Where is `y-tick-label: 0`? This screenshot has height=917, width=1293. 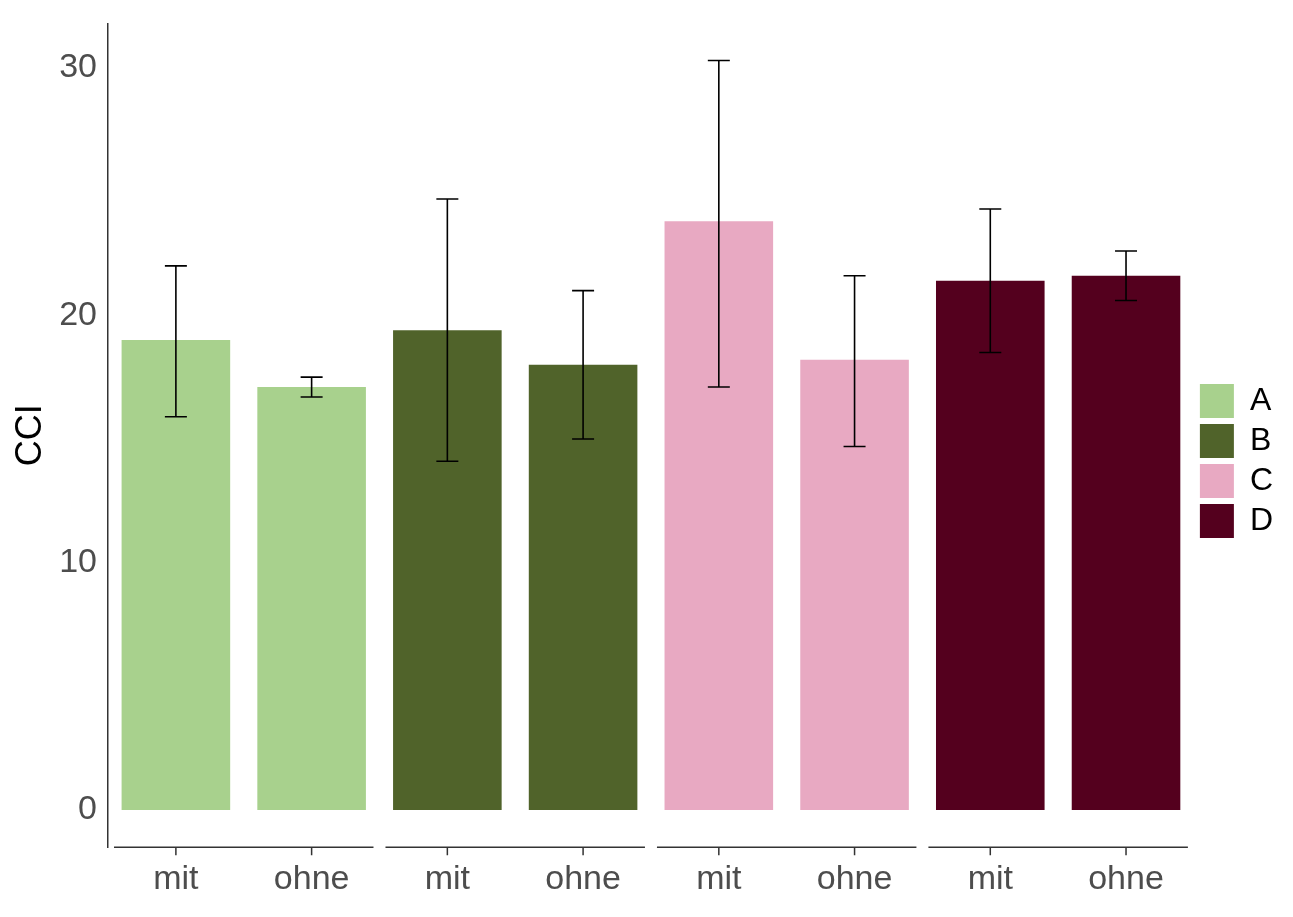 y-tick-label: 0 is located at coordinates (88, 807).